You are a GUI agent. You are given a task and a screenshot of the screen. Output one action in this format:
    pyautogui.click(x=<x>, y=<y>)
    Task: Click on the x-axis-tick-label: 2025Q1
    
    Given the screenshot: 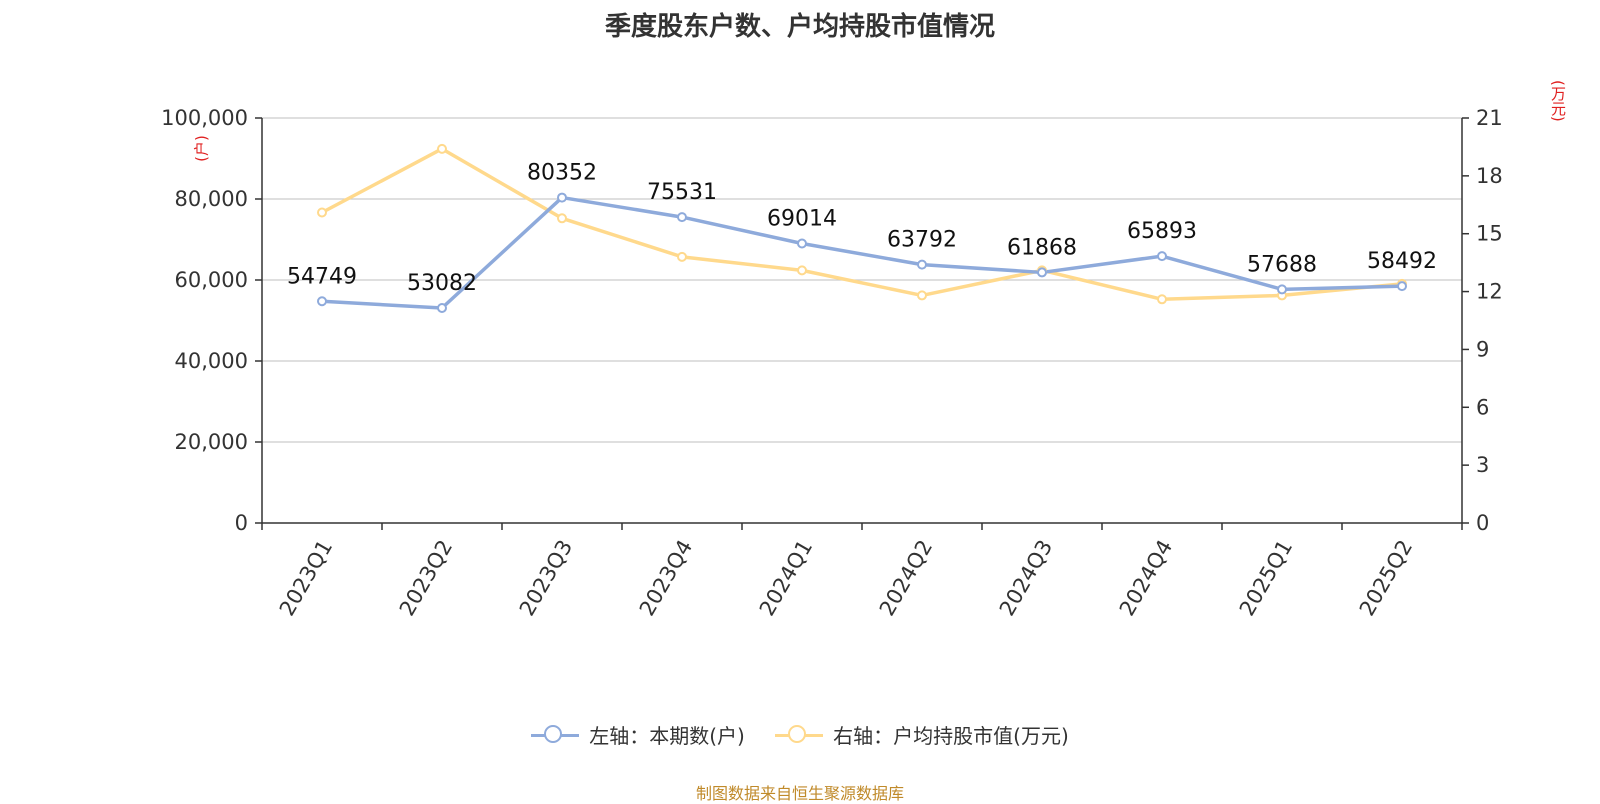 What is the action you would take?
    pyautogui.click(x=1266, y=578)
    